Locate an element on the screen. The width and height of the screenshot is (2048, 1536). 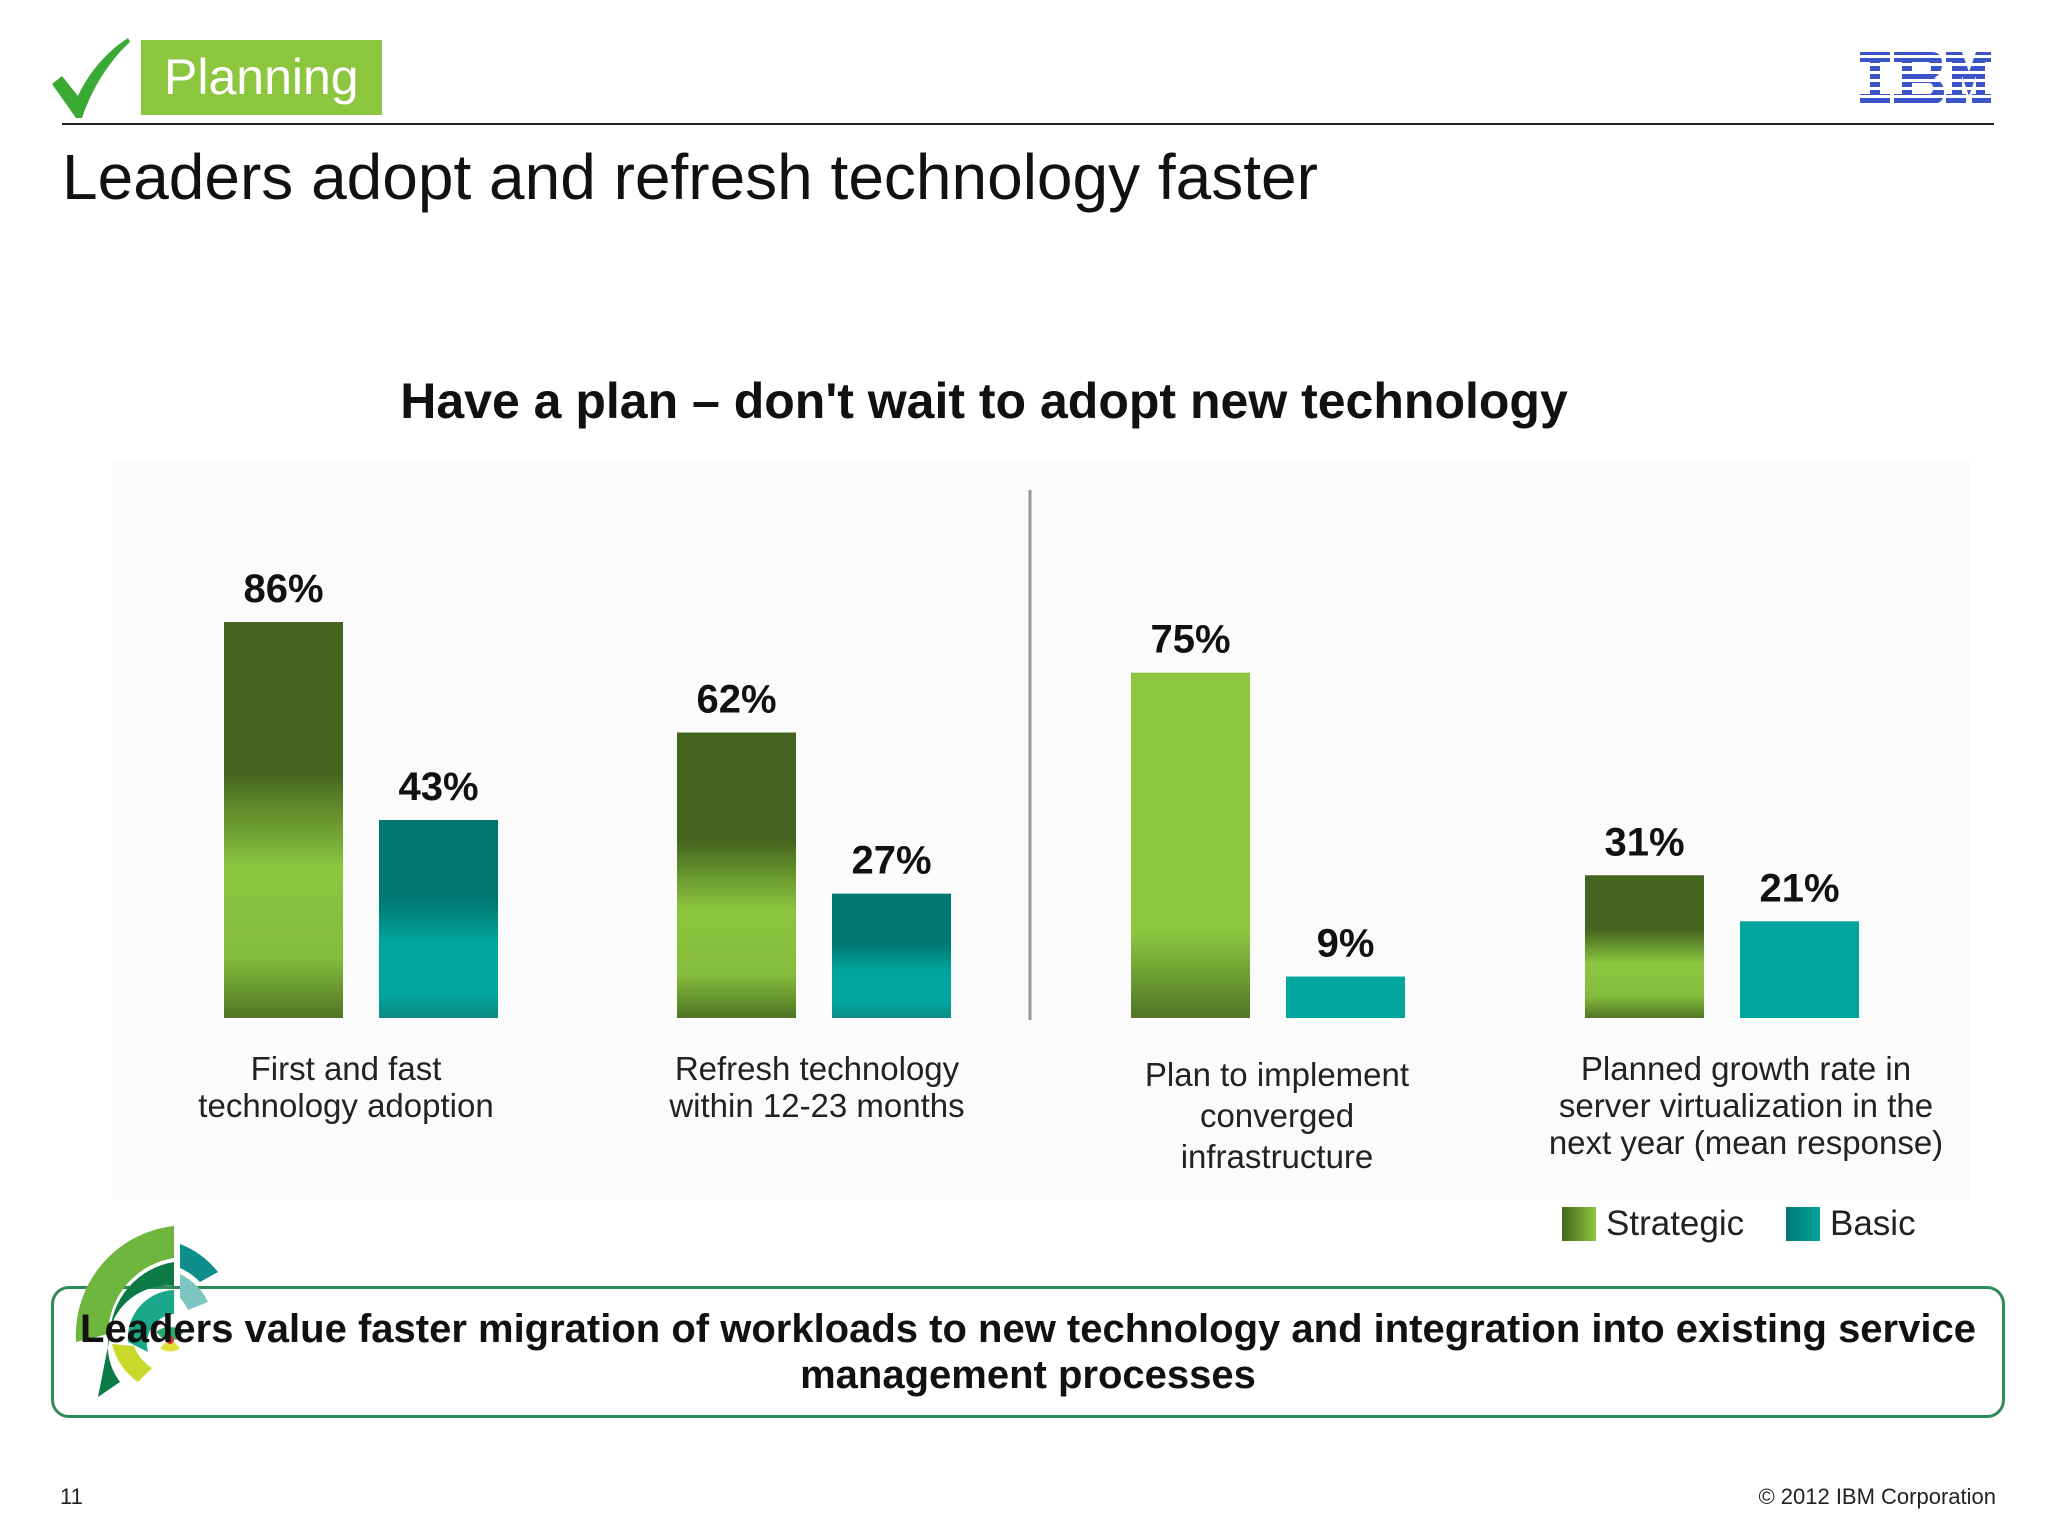
value-label-strategic-2: 62% is located at coordinates (736, 700).